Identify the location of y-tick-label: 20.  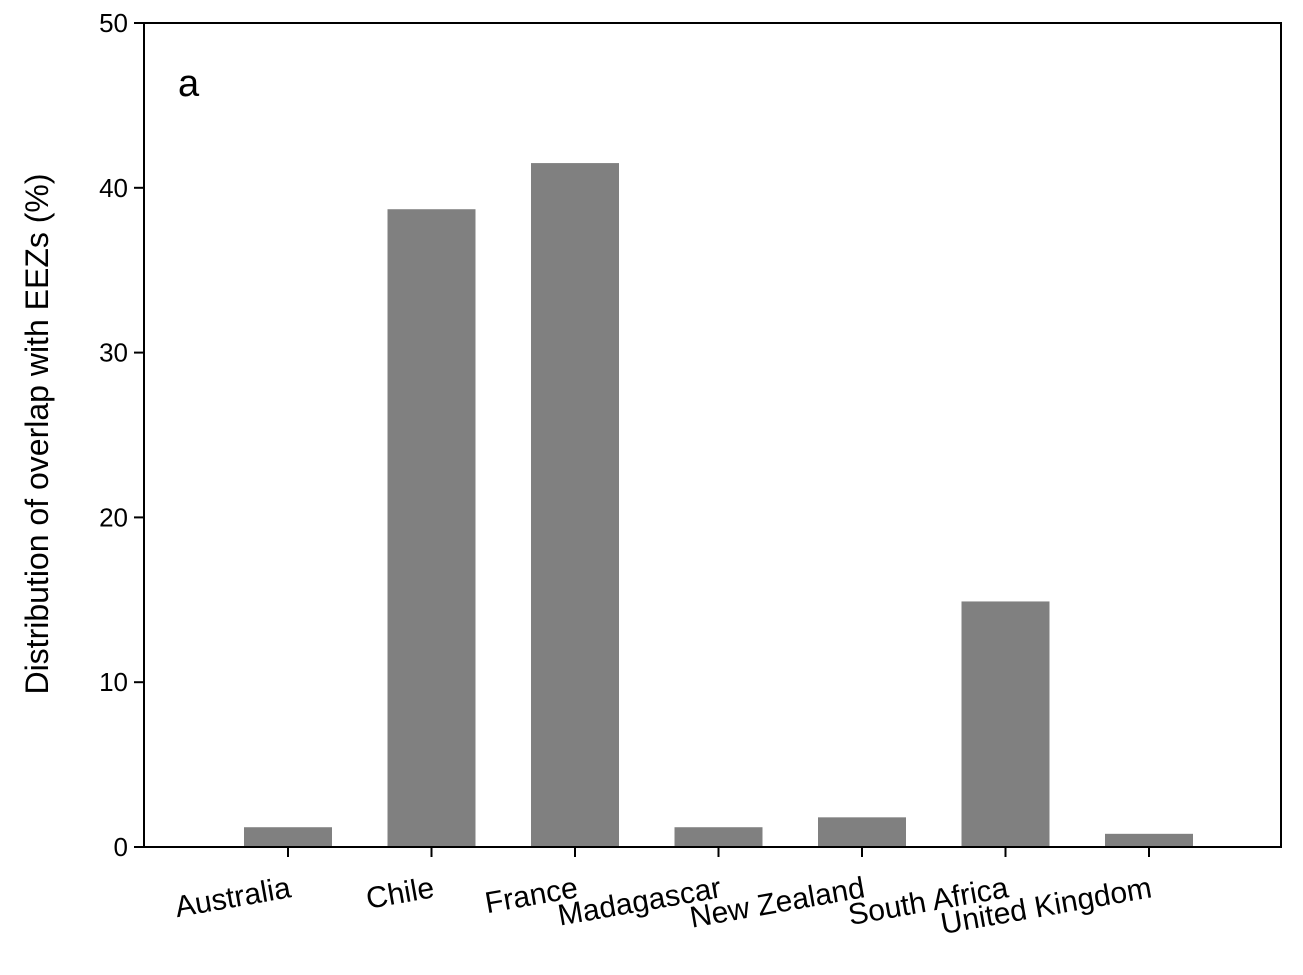
(113, 517).